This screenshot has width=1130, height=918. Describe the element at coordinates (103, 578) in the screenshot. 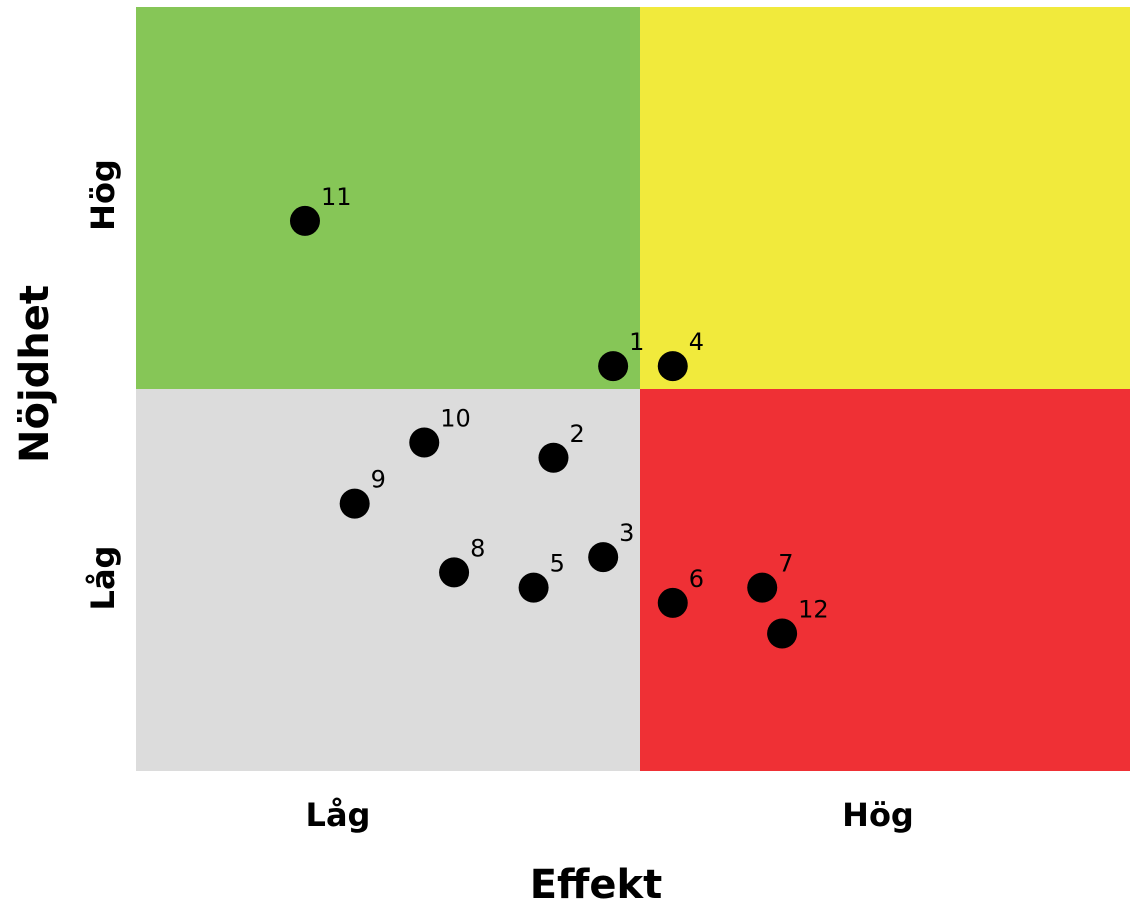

I see `y-tick-label-low: Låg` at that location.